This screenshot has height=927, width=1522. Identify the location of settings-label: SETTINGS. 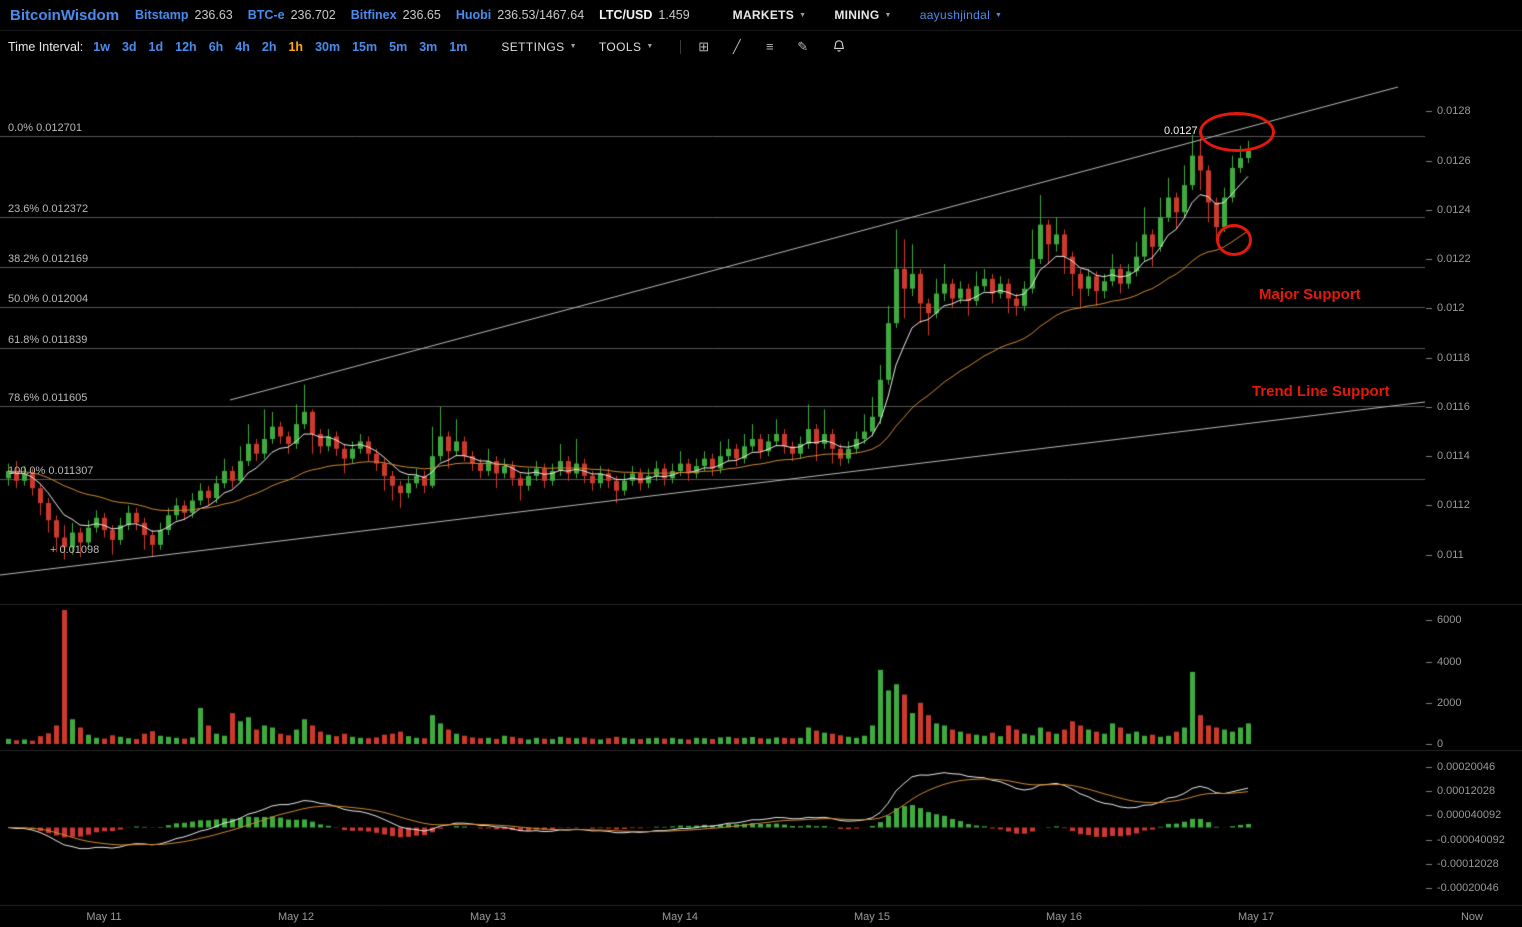
(533, 46).